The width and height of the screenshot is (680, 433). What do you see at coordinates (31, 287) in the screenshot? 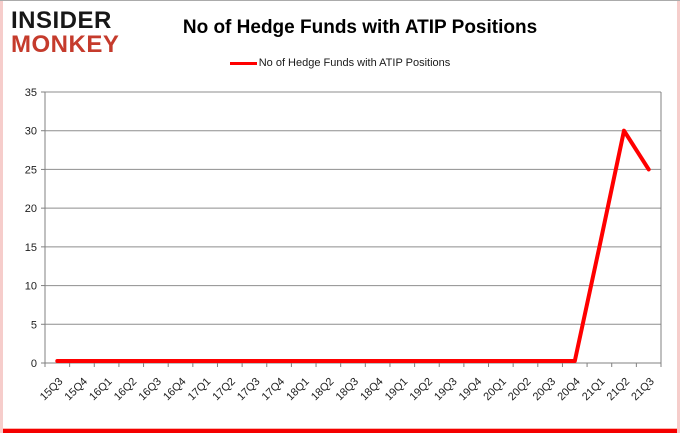
I see `y-axis-label: 10` at bounding box center [31, 287].